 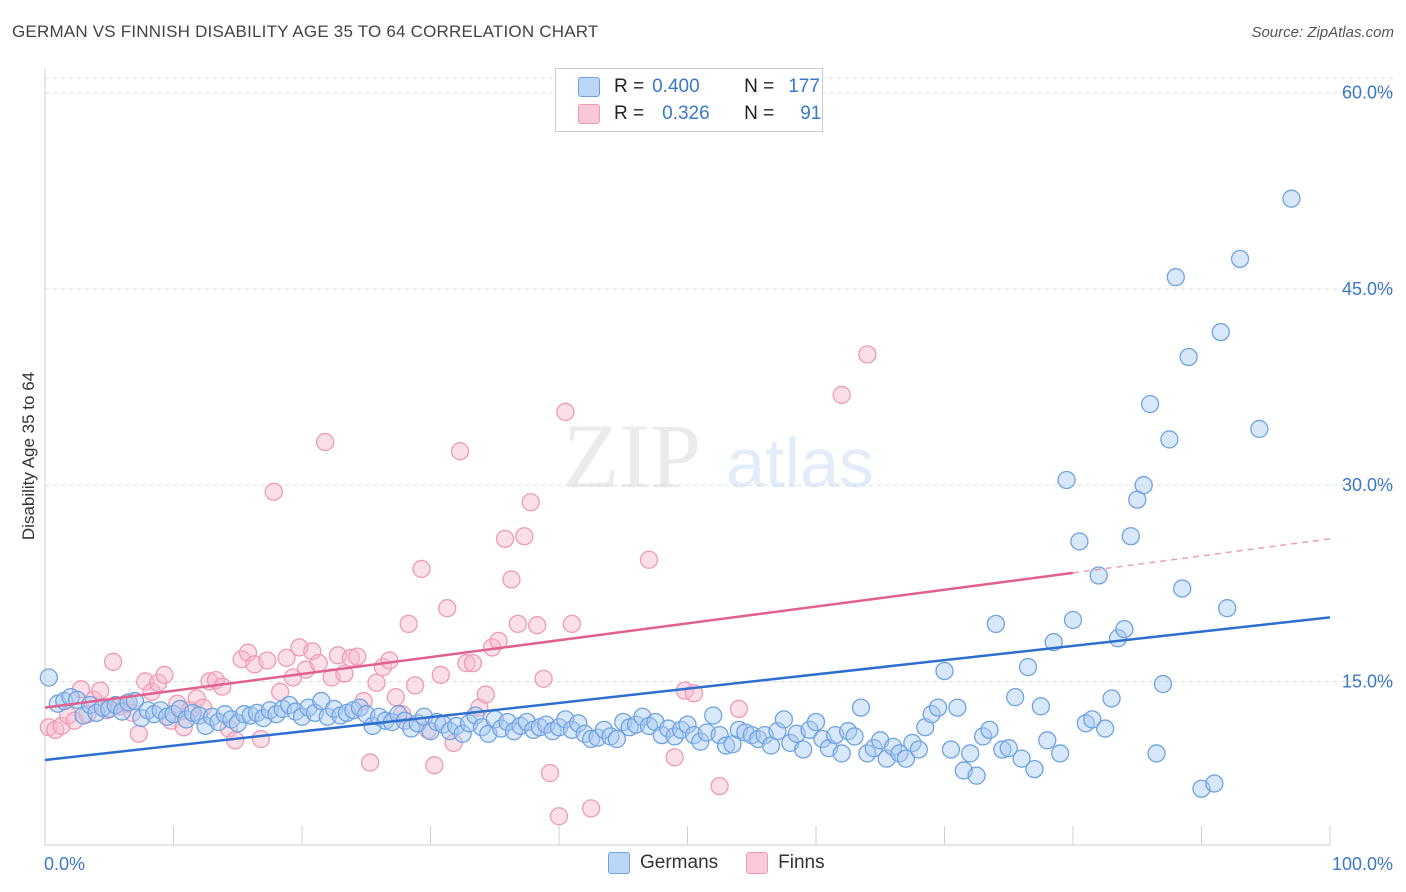 I want to click on y-tick-label: 60.0%, so click(x=1367, y=93).